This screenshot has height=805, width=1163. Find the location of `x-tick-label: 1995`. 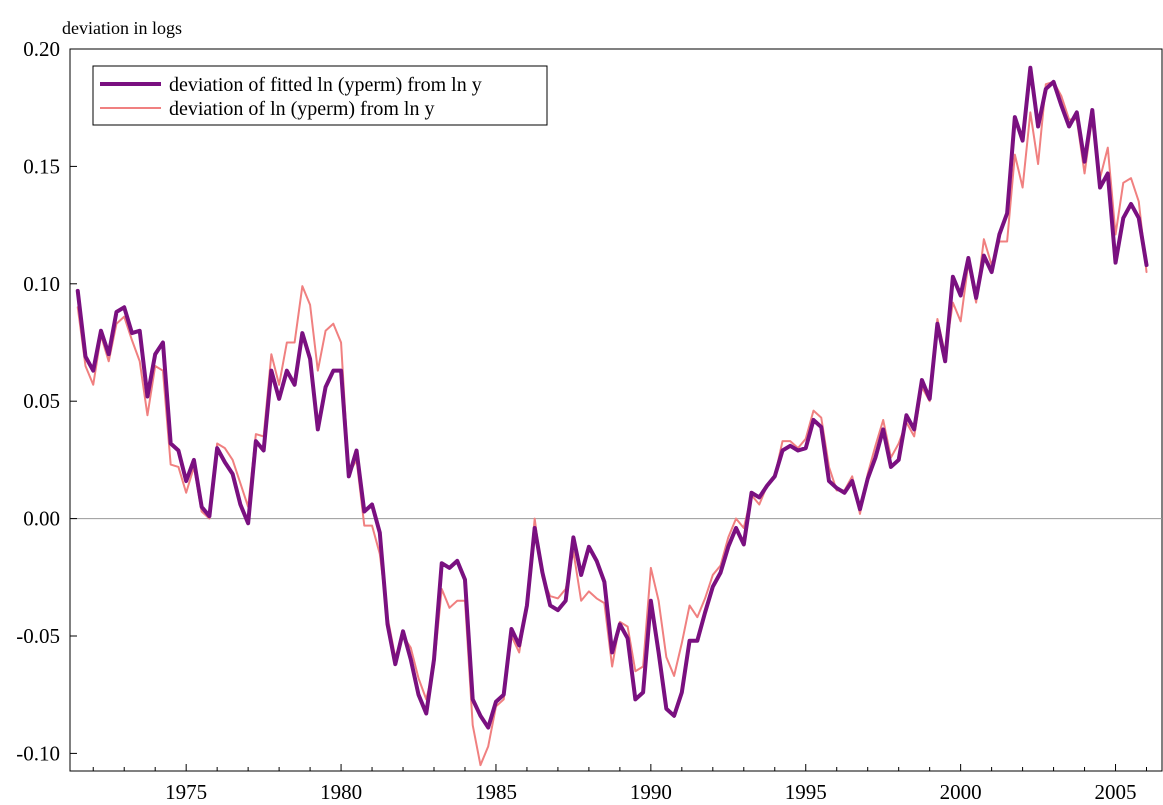

x-tick-label: 1995 is located at coordinates (806, 792).